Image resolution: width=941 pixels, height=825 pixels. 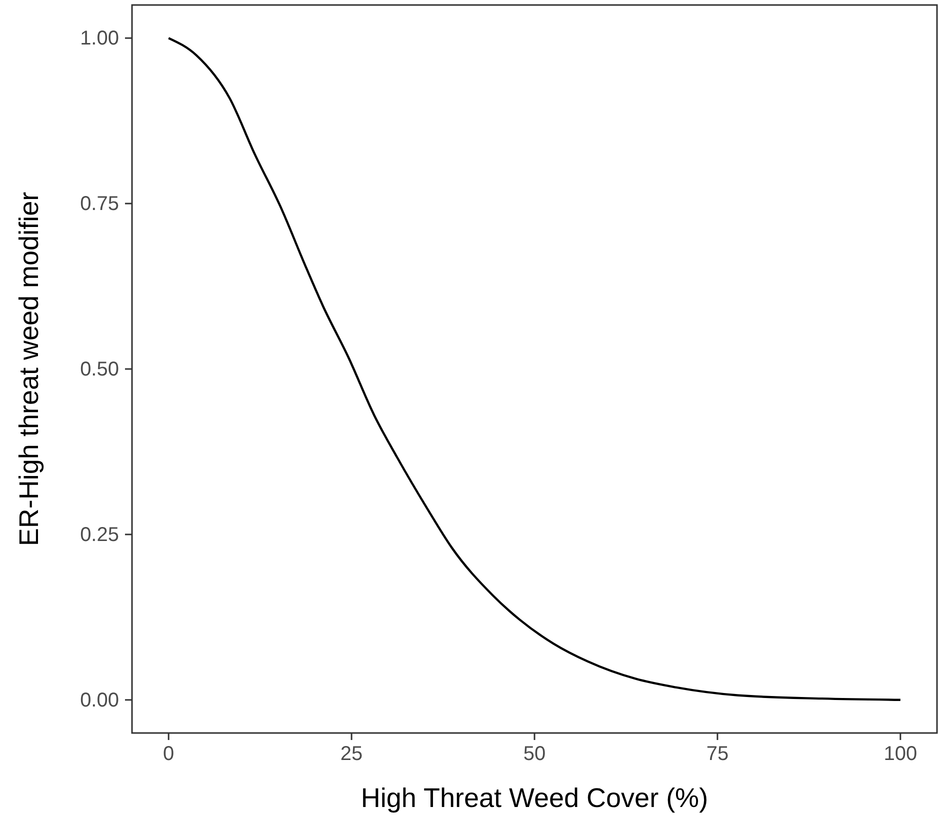 What do you see at coordinates (99, 700) in the screenshot?
I see `y-tick-label: 0.00` at bounding box center [99, 700].